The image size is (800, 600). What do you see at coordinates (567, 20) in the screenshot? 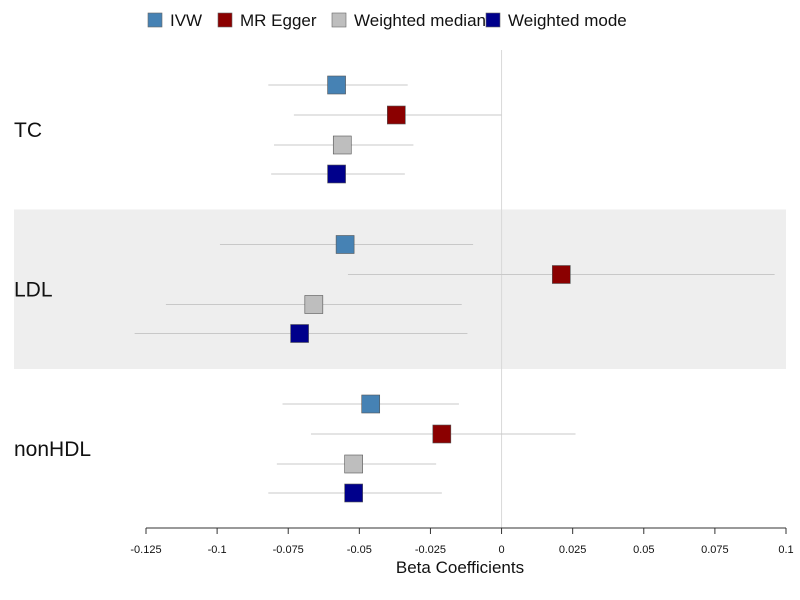
I see `legend-label: Weighted mode` at bounding box center [567, 20].